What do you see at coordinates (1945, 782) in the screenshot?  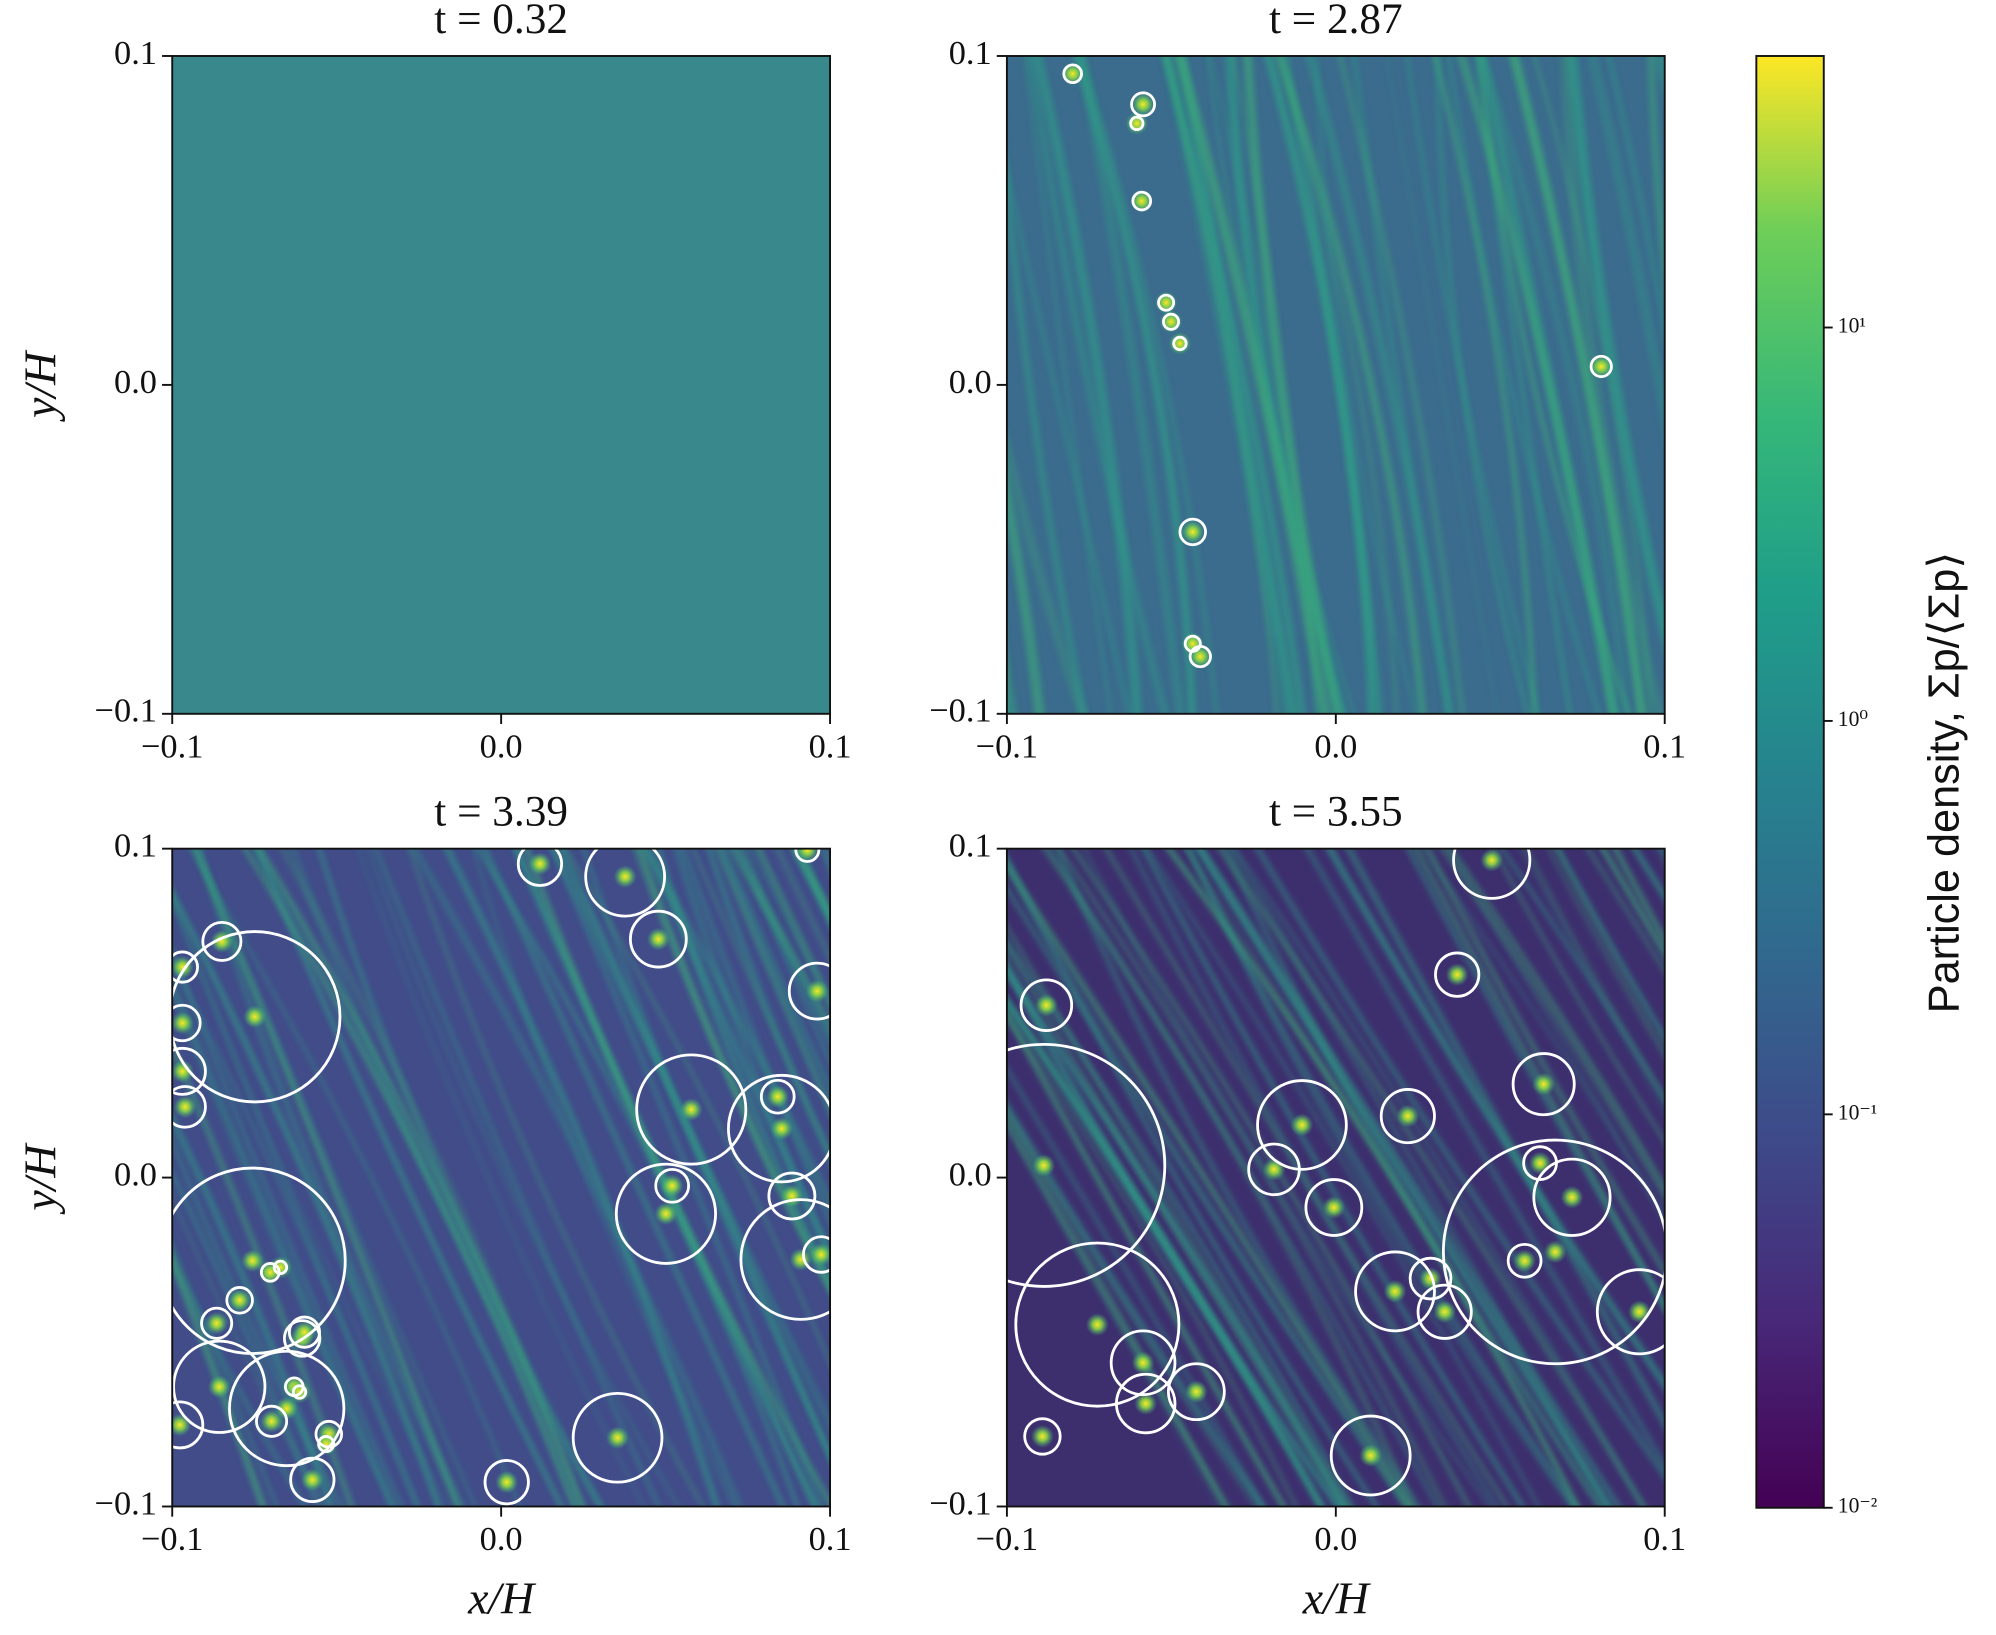 I see `colorbar-label: Particle density, Σp/⟨Σp⟩` at bounding box center [1945, 782].